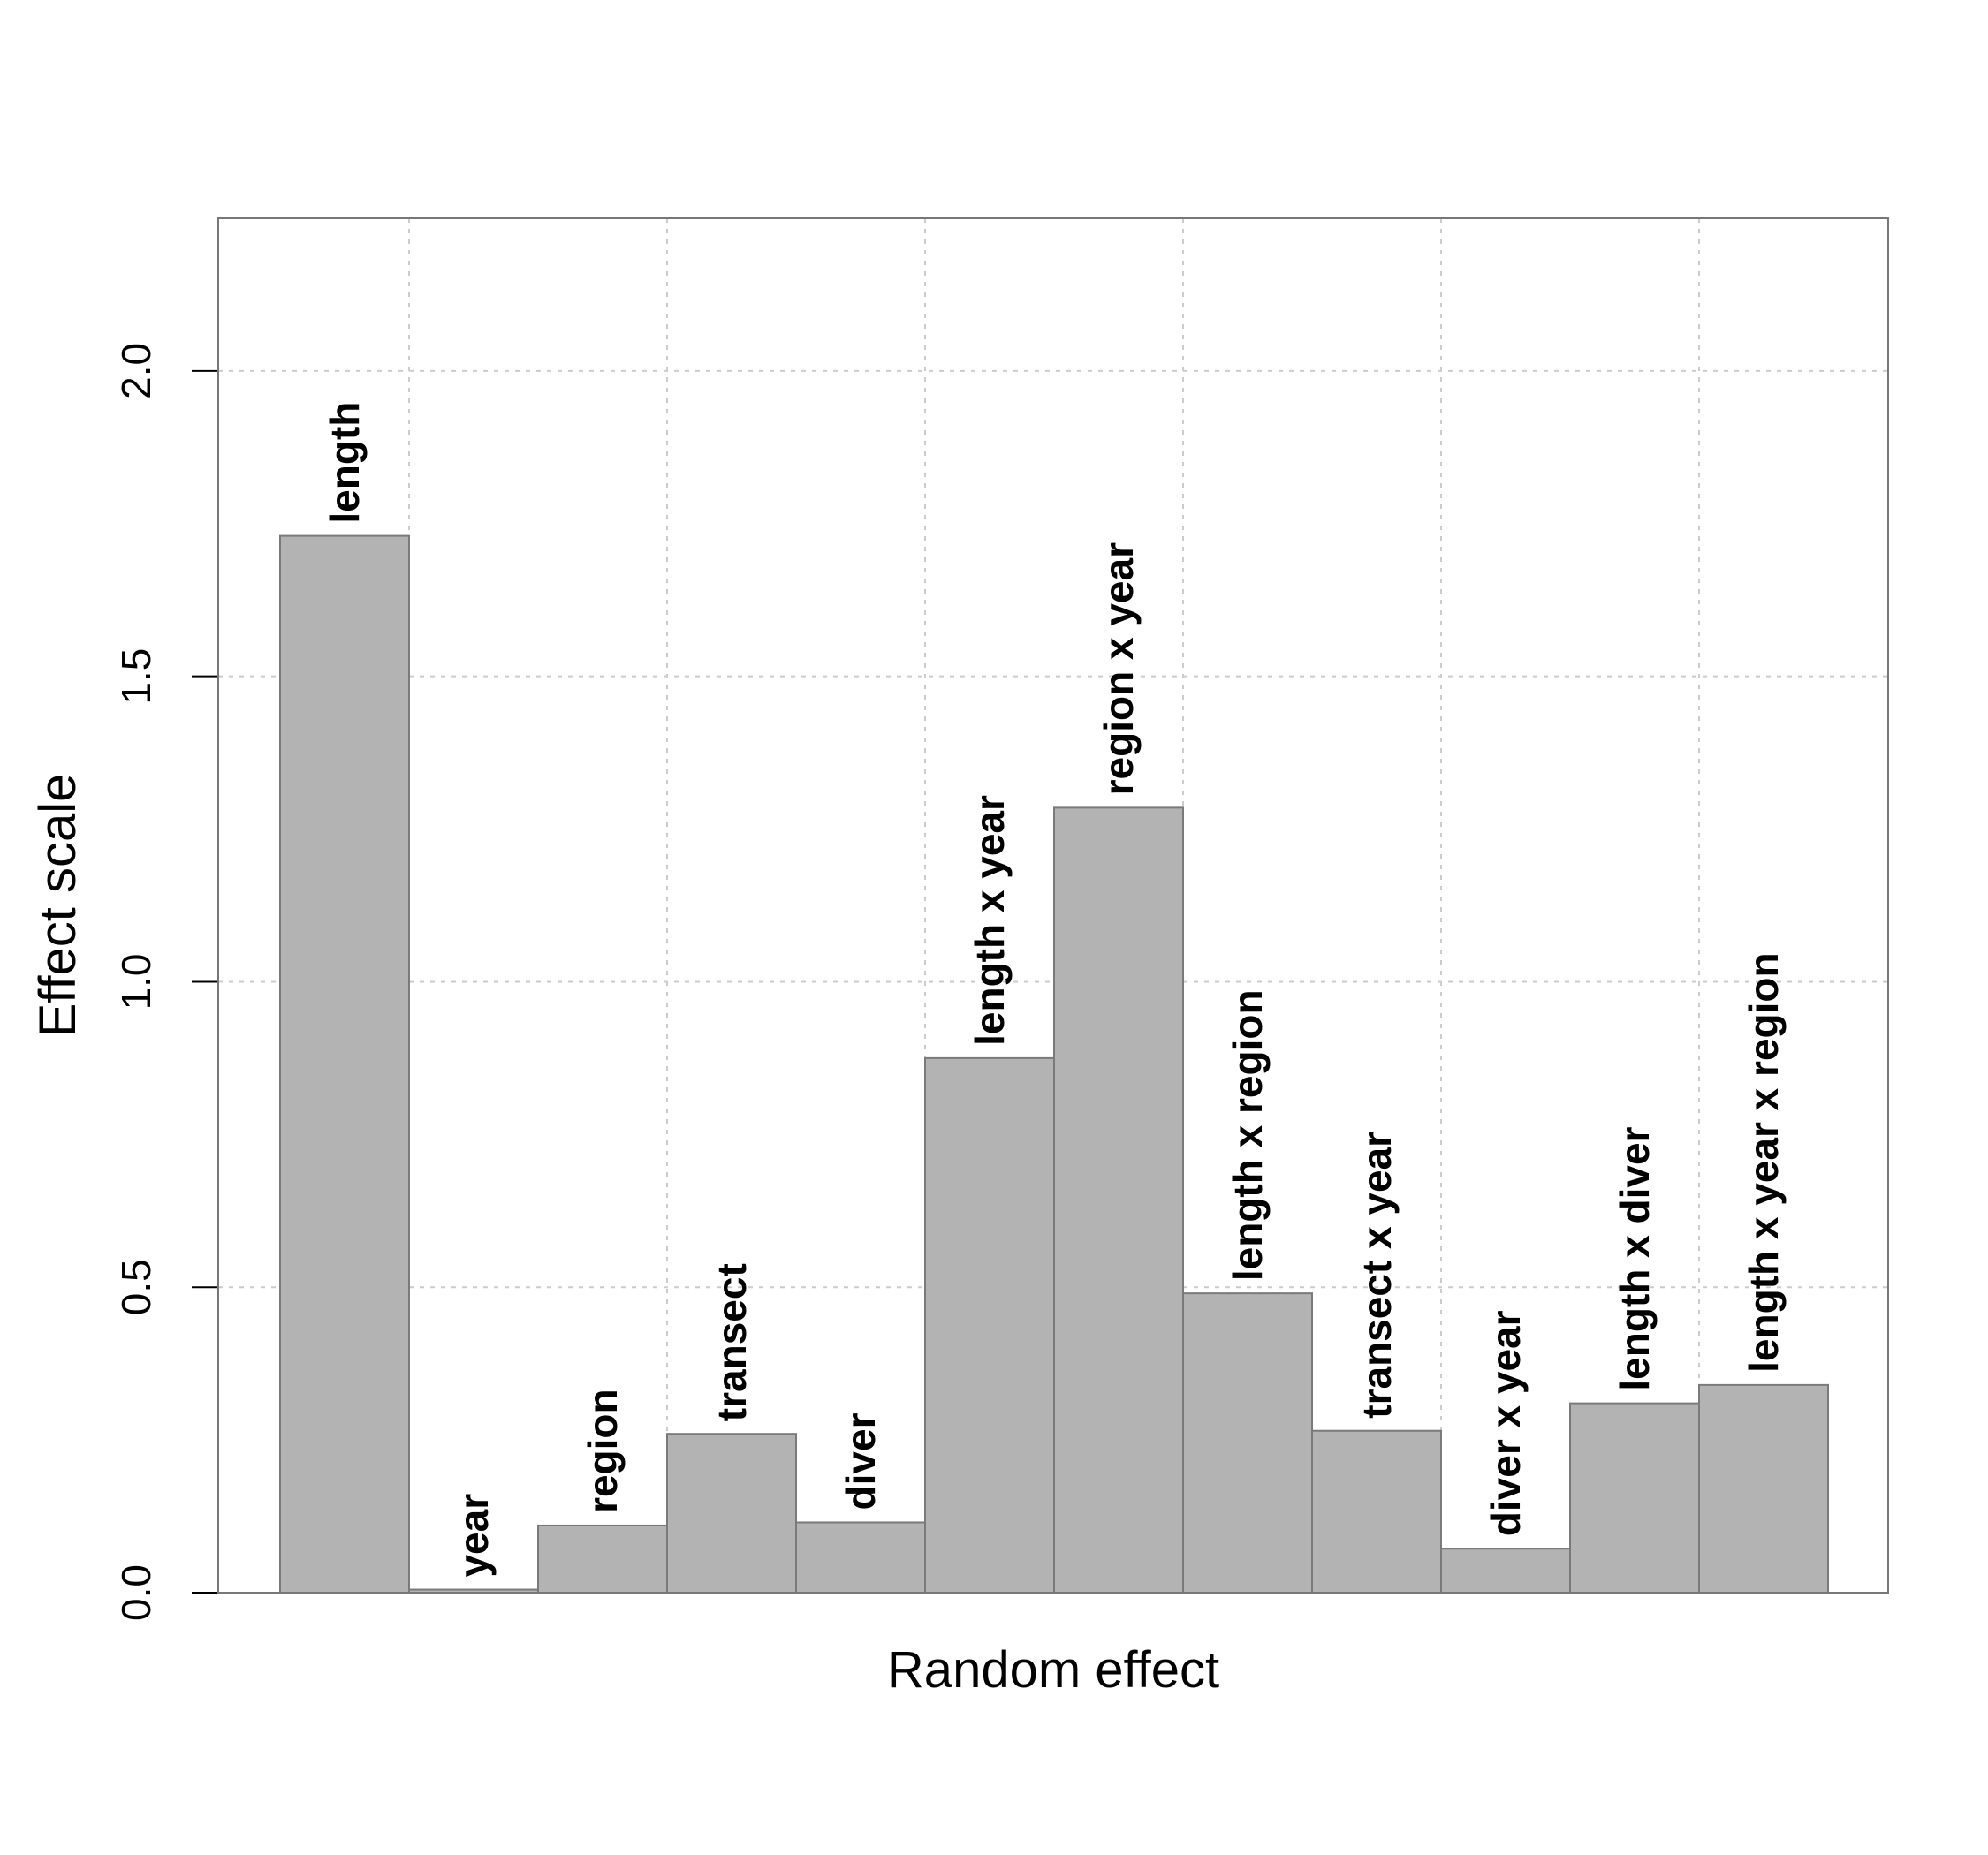 Image resolution: width=1988 pixels, height=1855 pixels. Describe the element at coordinates (166, 982) in the screenshot. I see `y-axis: 0.0 0.5 1.0 1.5 2.0` at that location.